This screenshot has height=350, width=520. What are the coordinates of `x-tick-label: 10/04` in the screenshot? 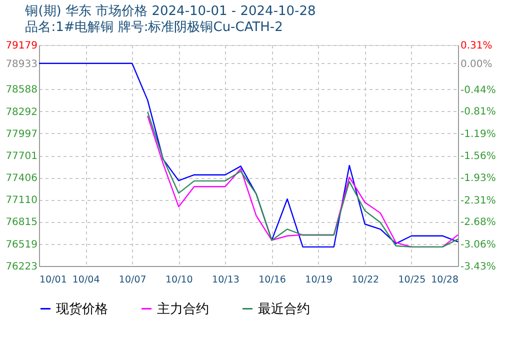 It's located at (86, 280).